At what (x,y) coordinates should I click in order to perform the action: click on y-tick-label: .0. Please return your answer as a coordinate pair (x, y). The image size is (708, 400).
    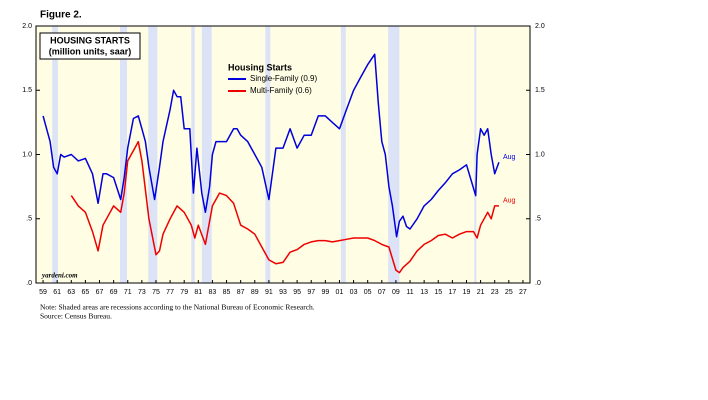
    Looking at the image, I should click on (29, 283).